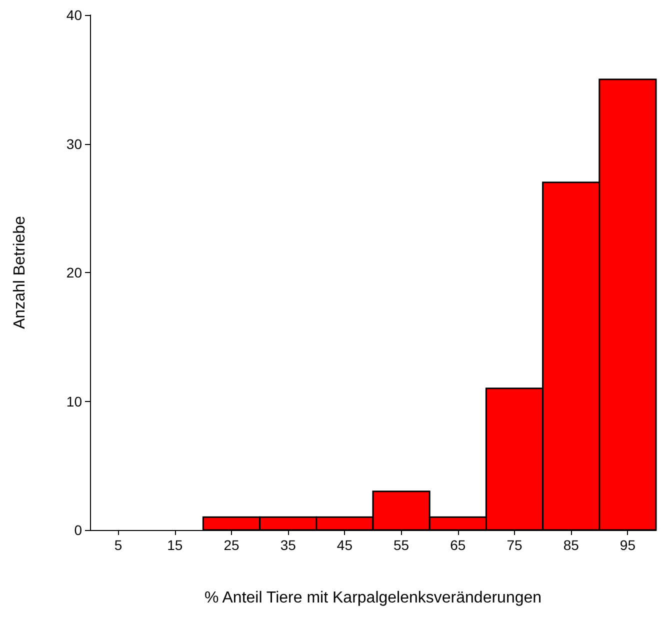 This screenshot has width=662, height=622. What do you see at coordinates (571, 545) in the screenshot?
I see `x-tick-label: 85` at bounding box center [571, 545].